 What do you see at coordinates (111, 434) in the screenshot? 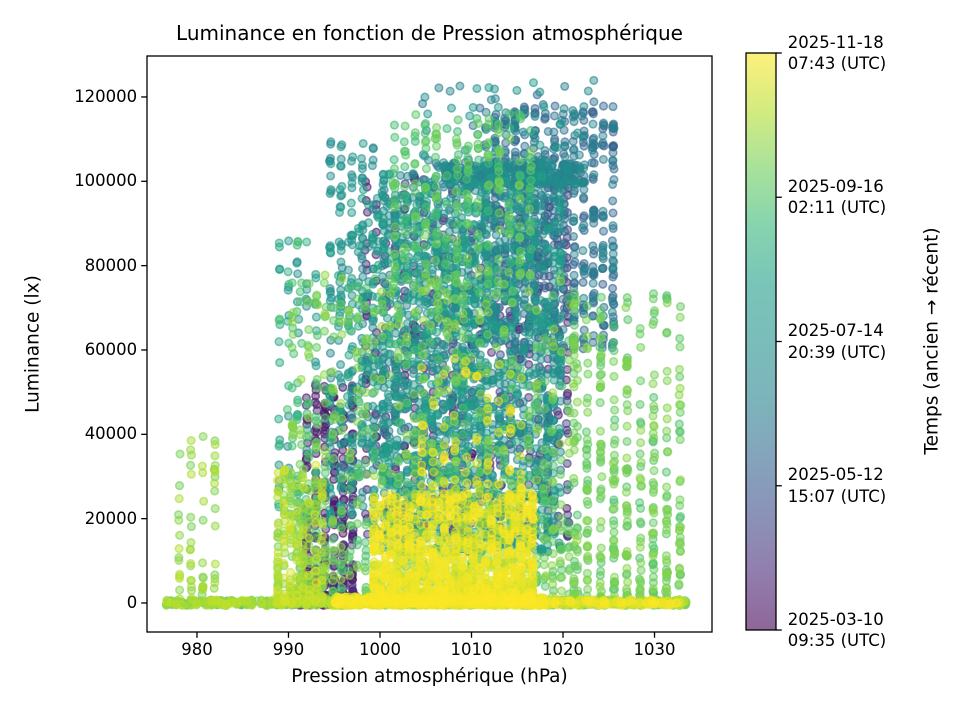
I see `y-tick-label: 40000` at bounding box center [111, 434].